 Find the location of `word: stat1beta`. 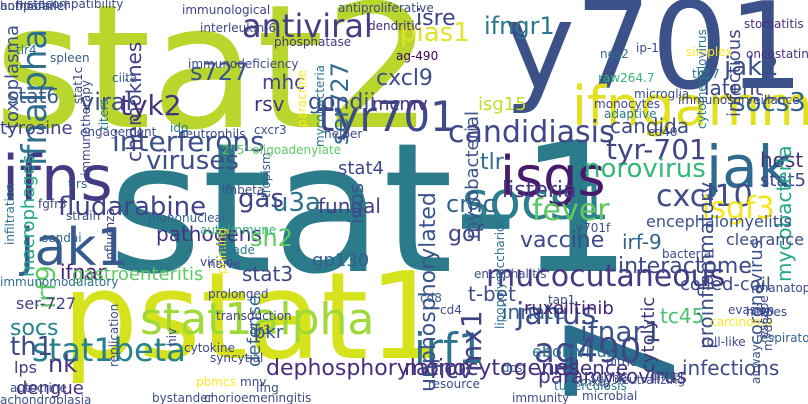

word: stat1beta is located at coordinates (109, 350).